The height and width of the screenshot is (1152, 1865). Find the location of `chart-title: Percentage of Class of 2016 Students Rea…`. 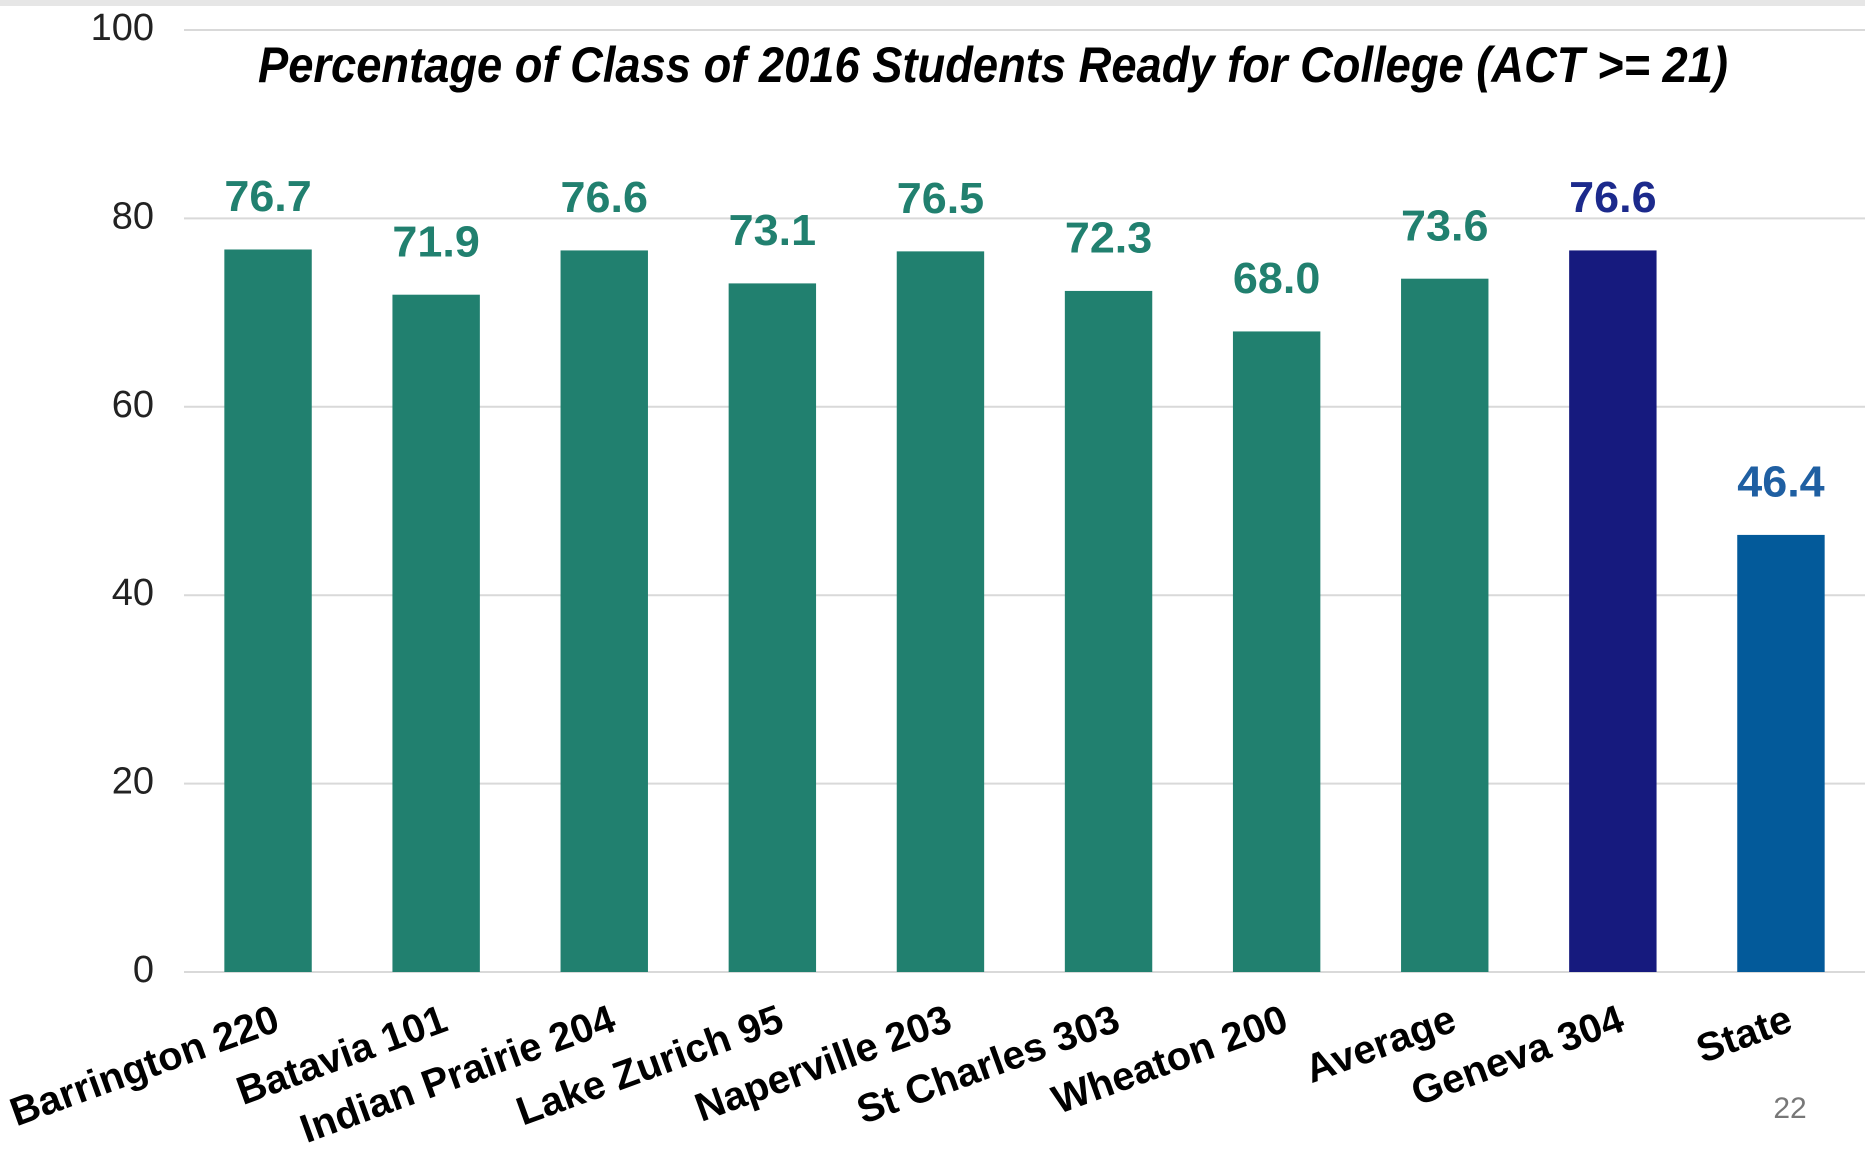

chart-title: Percentage of Class of 2016 Students Rea… is located at coordinates (993, 65).